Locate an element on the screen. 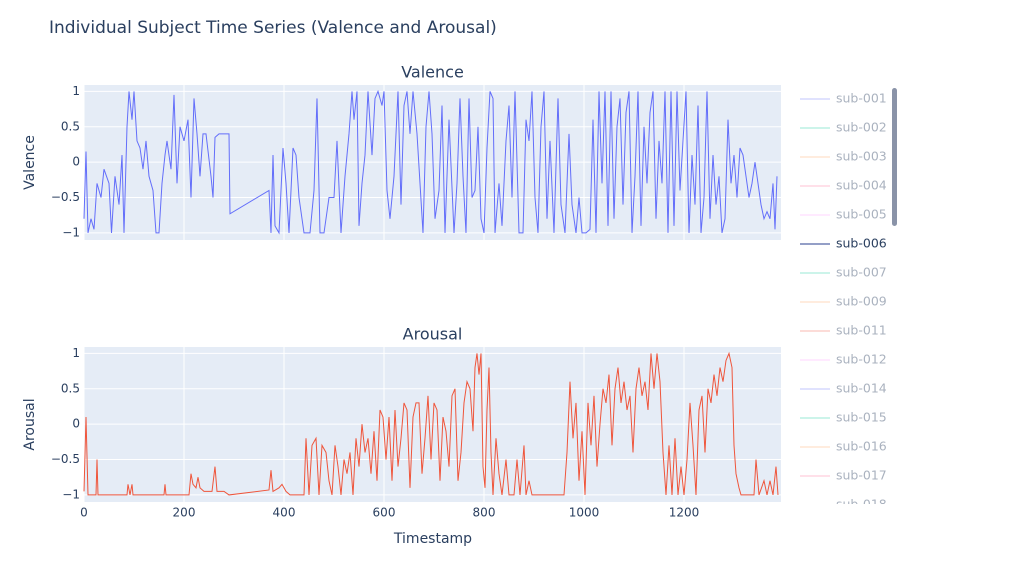  legend-label: sub-014 is located at coordinates (861, 388).